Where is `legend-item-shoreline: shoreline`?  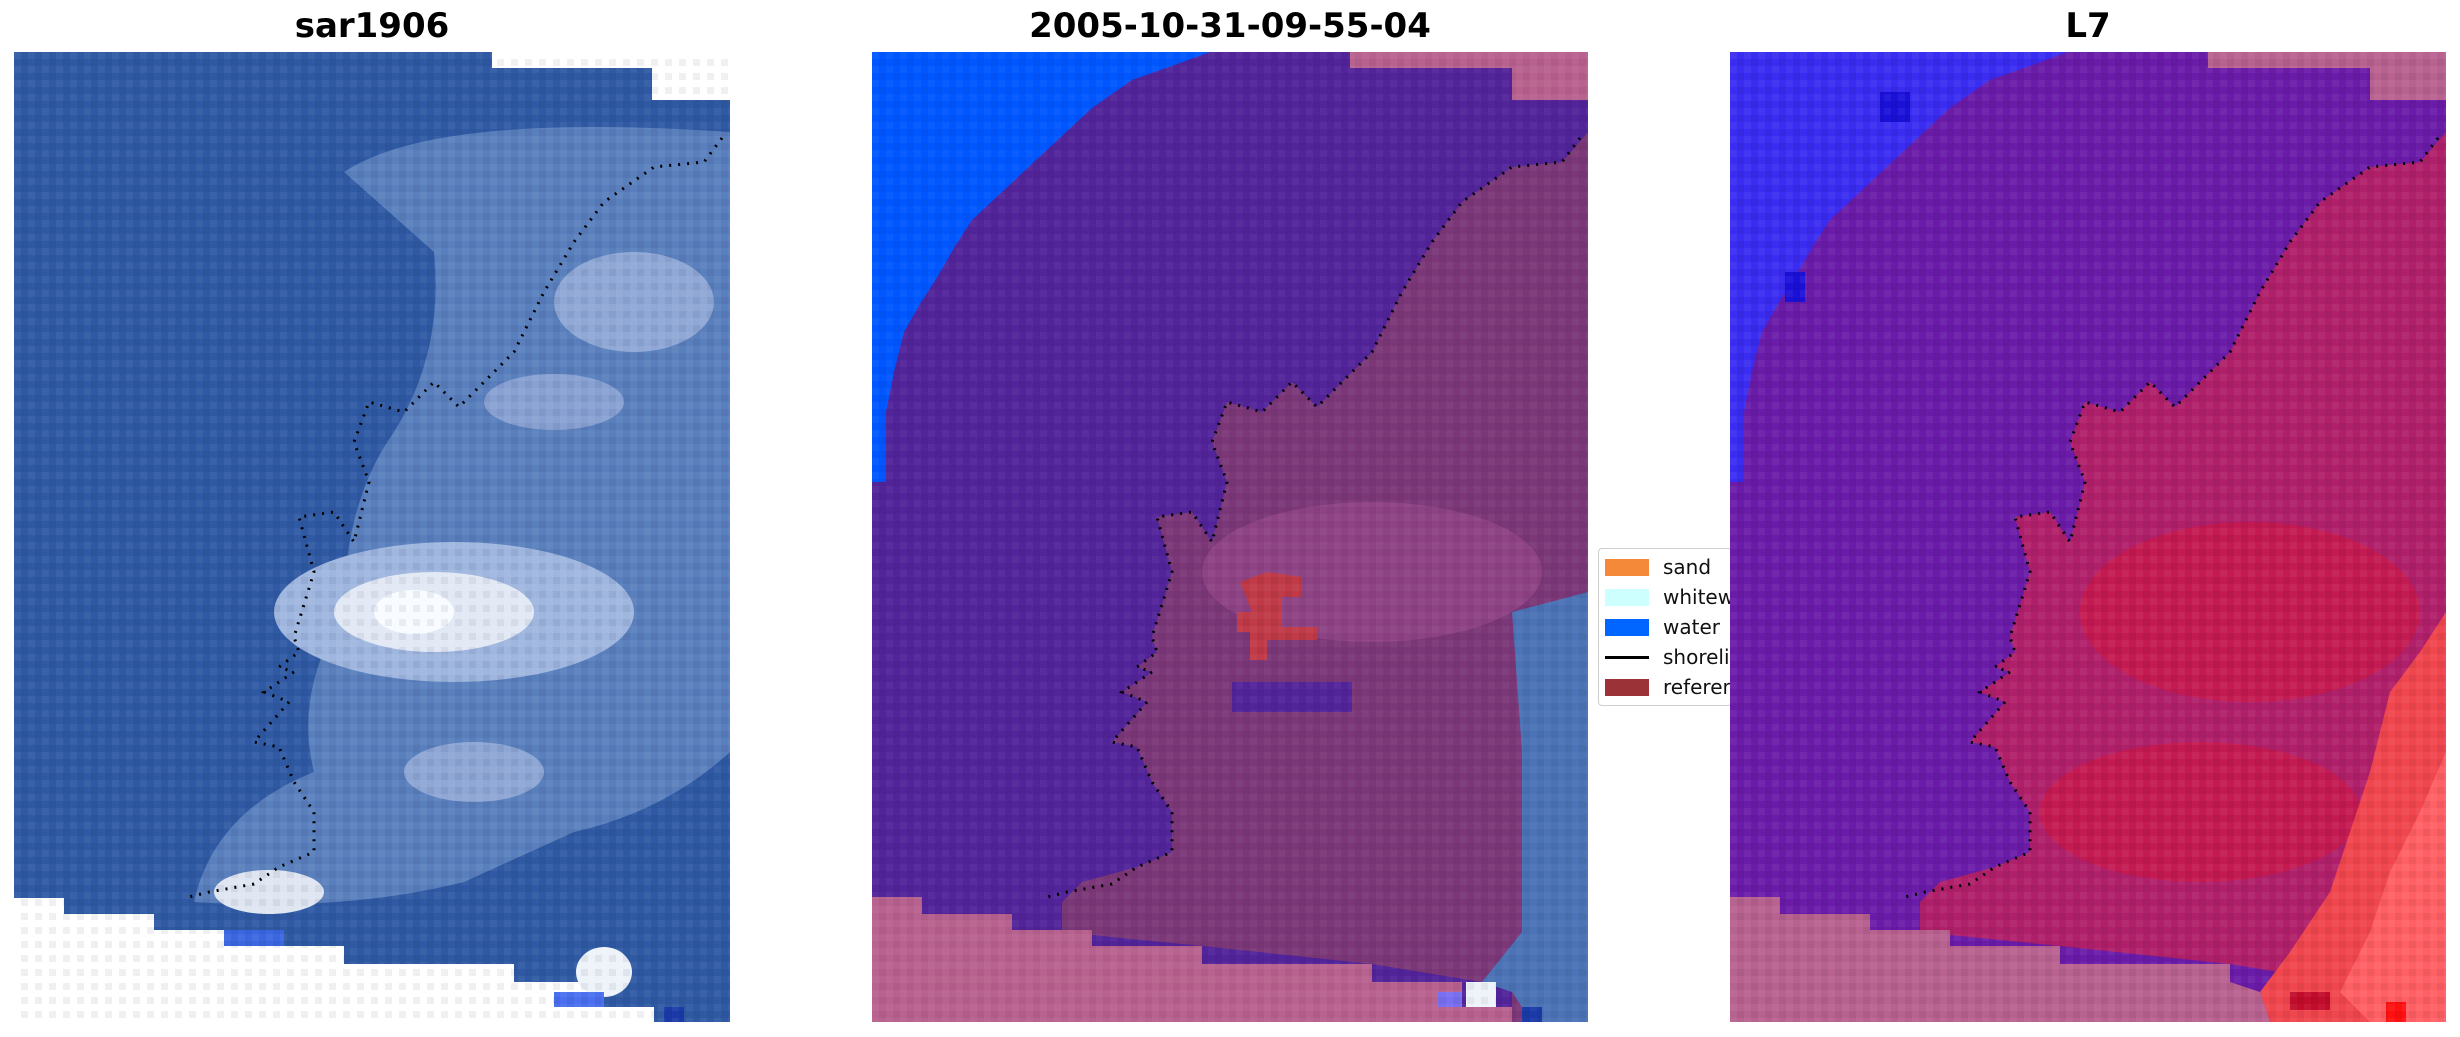
legend-item-shoreline: shoreline is located at coordinates (1668, 657).